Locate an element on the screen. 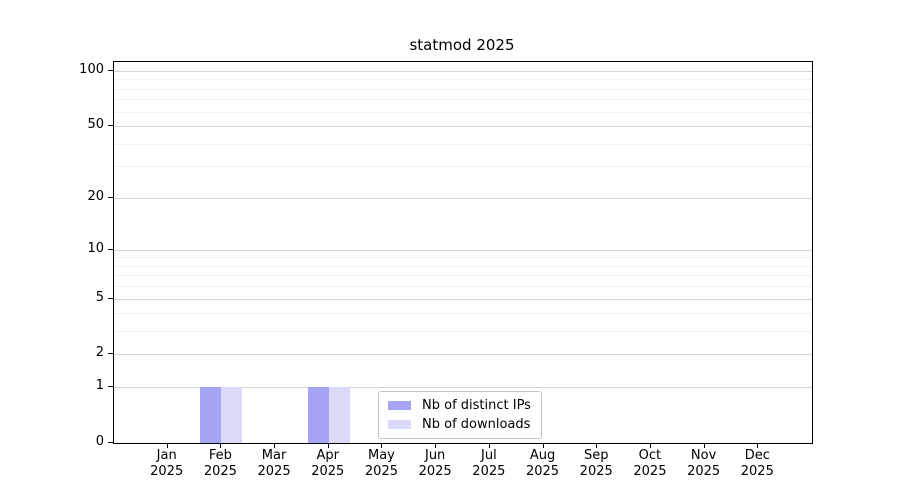 The width and height of the screenshot is (900, 500). x-tick-month: Mar is located at coordinates (274, 455).